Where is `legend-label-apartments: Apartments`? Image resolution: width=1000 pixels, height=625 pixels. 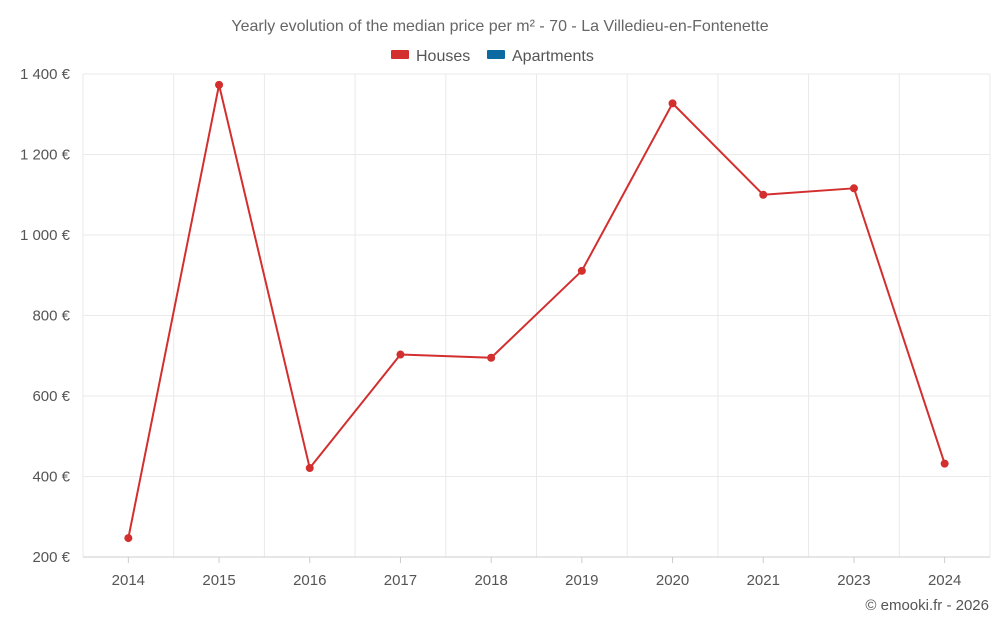 legend-label-apartments: Apartments is located at coordinates (553, 56).